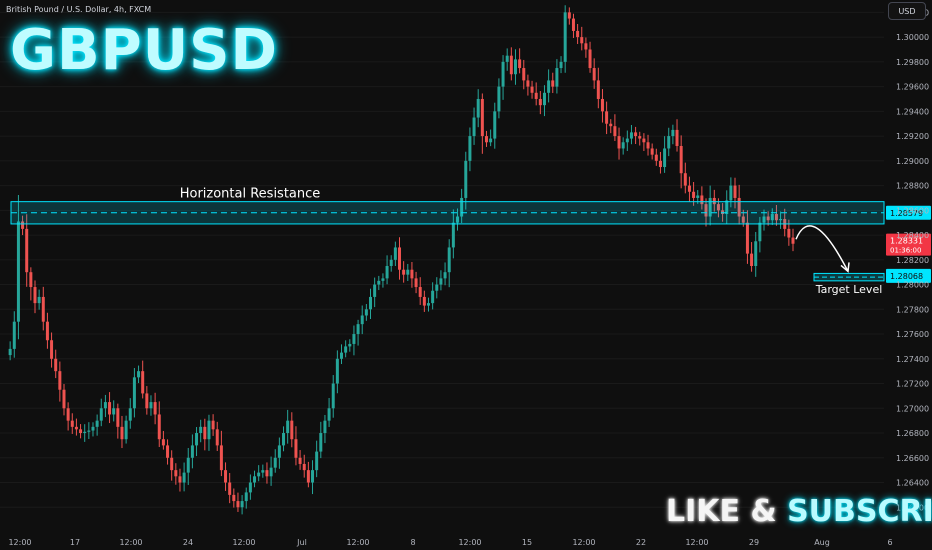 The height and width of the screenshot is (550, 932). What do you see at coordinates (906, 276) in the screenshot?
I see `target-price-label: 1.28068` at bounding box center [906, 276].